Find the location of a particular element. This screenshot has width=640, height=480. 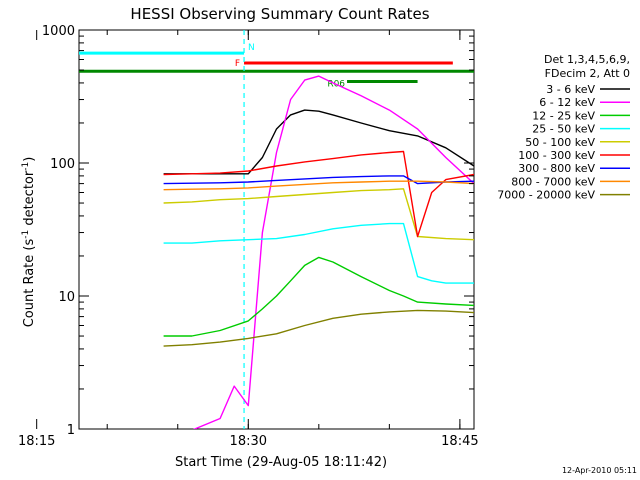

y-tick-label: 1 is located at coordinates (71, 430).